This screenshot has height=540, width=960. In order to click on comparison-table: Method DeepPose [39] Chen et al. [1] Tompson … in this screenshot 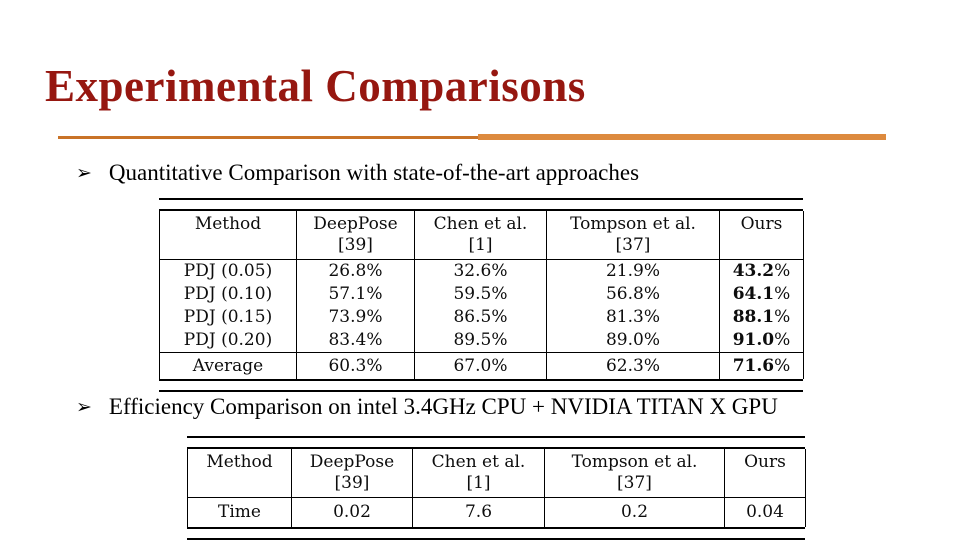, I will do `click(496, 488)`.